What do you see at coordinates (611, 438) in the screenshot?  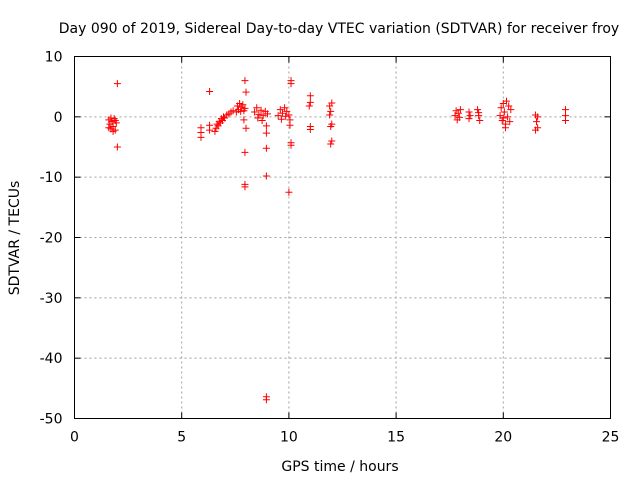 I see `x-tick-label: 25` at bounding box center [611, 438].